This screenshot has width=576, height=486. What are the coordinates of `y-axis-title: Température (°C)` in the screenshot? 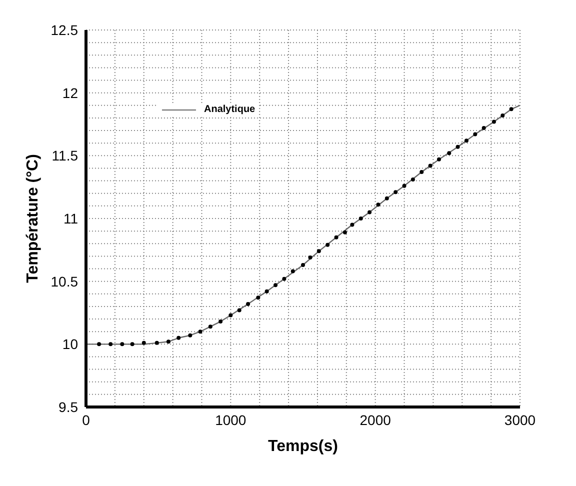 It's located at (33, 218).